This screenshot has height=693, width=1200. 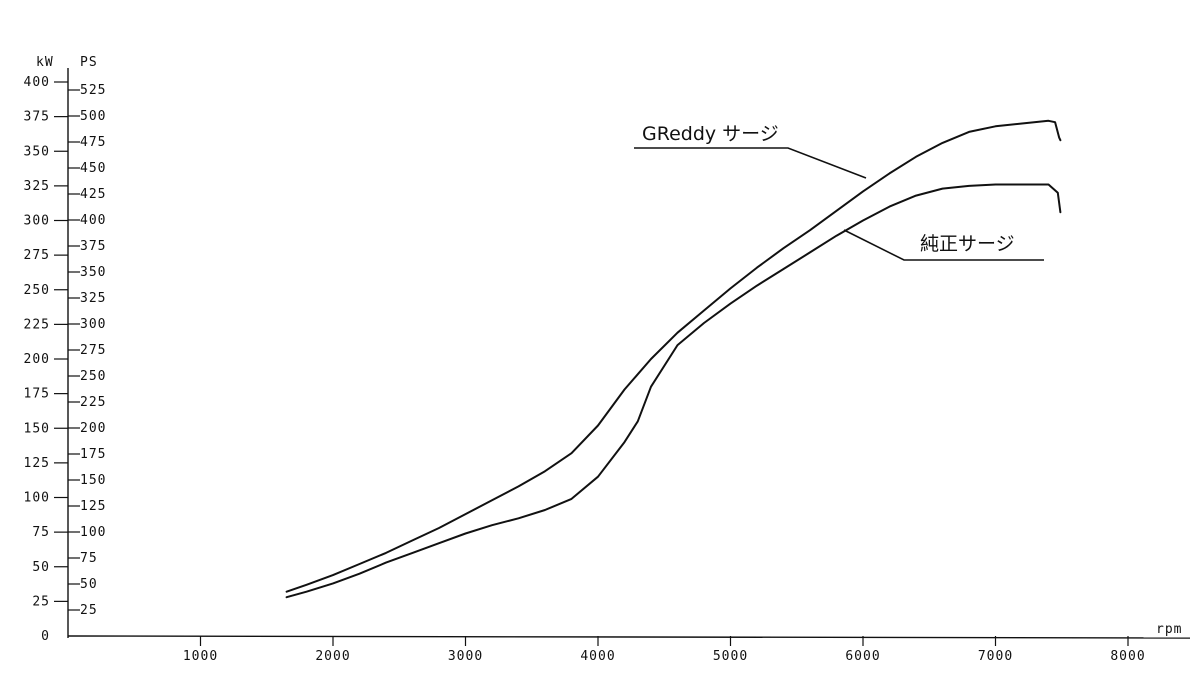 What do you see at coordinates (1169, 629) in the screenshot?
I see `x-unit: rpm` at bounding box center [1169, 629].